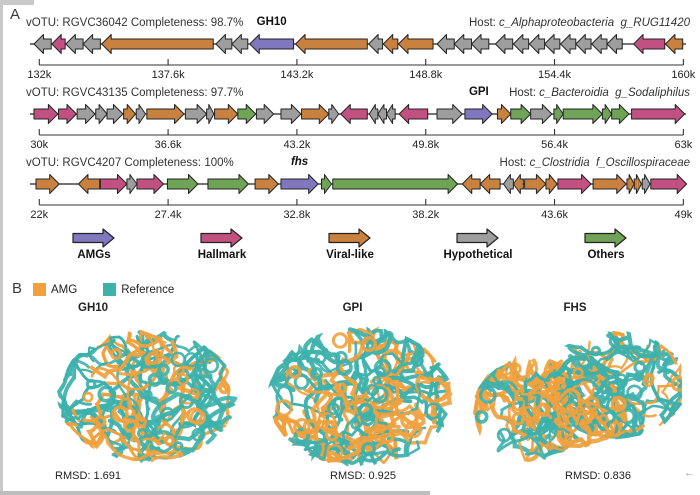 This screenshot has width=700, height=495. Describe the element at coordinates (554, 145) in the screenshot. I see `axis-tick-label: 56.4k` at that location.